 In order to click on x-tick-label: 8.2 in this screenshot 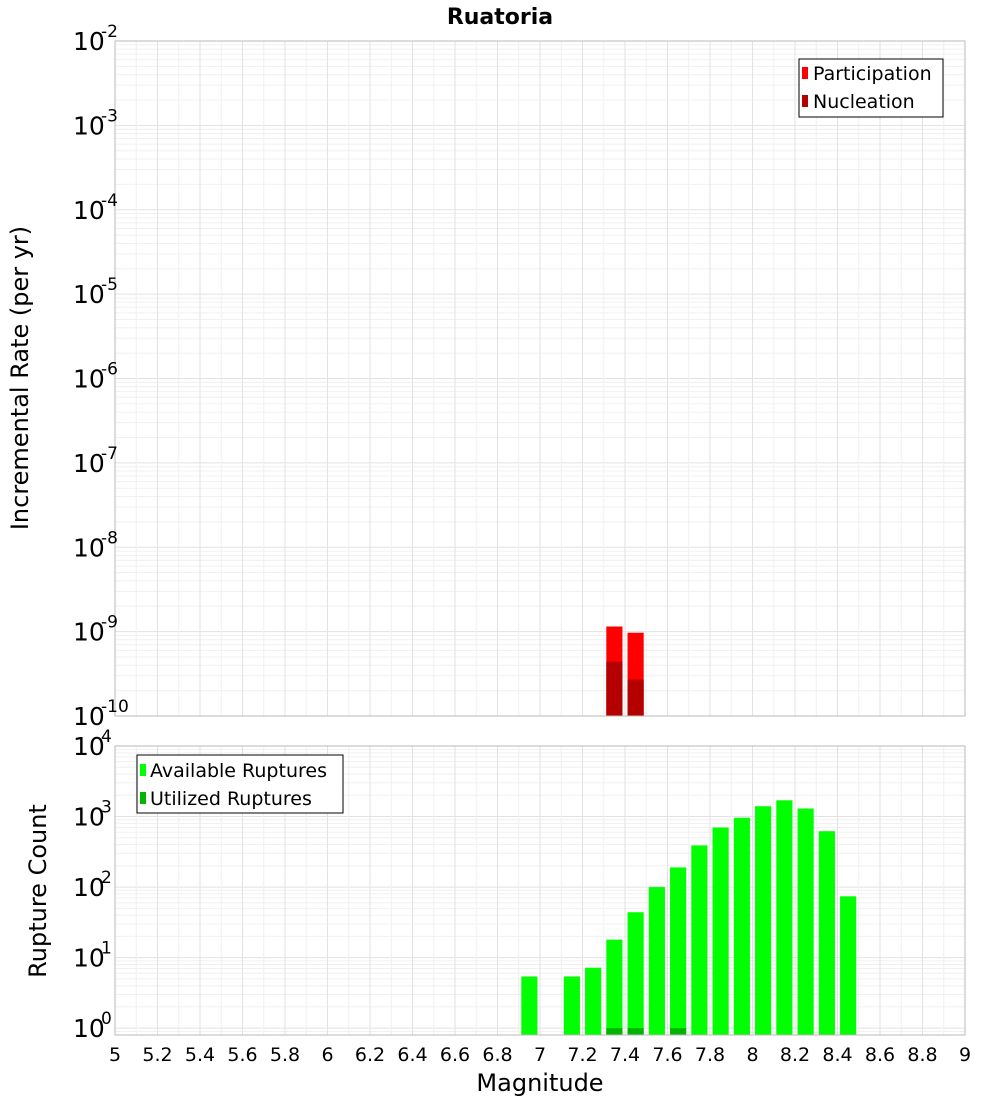, I will do `click(795, 1055)`.